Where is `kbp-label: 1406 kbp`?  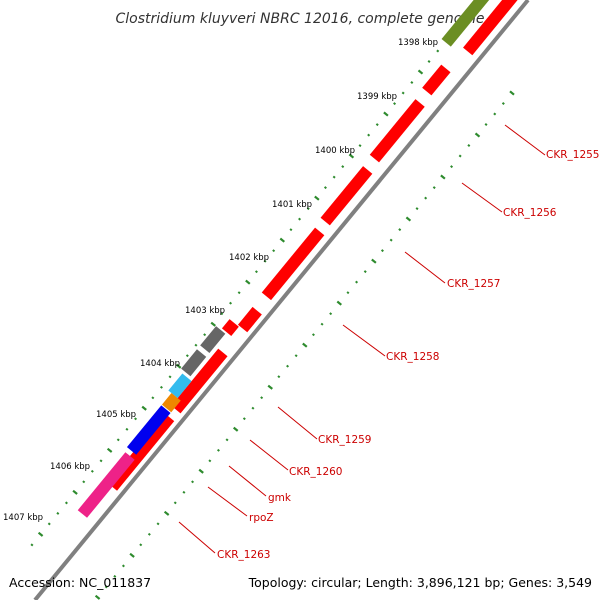 kbp-label: 1406 kbp is located at coordinates (70, 467).